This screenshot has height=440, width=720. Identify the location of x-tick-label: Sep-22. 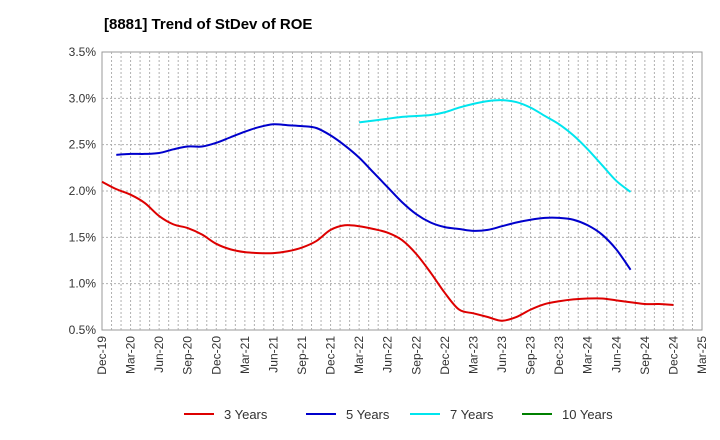
(416, 355).